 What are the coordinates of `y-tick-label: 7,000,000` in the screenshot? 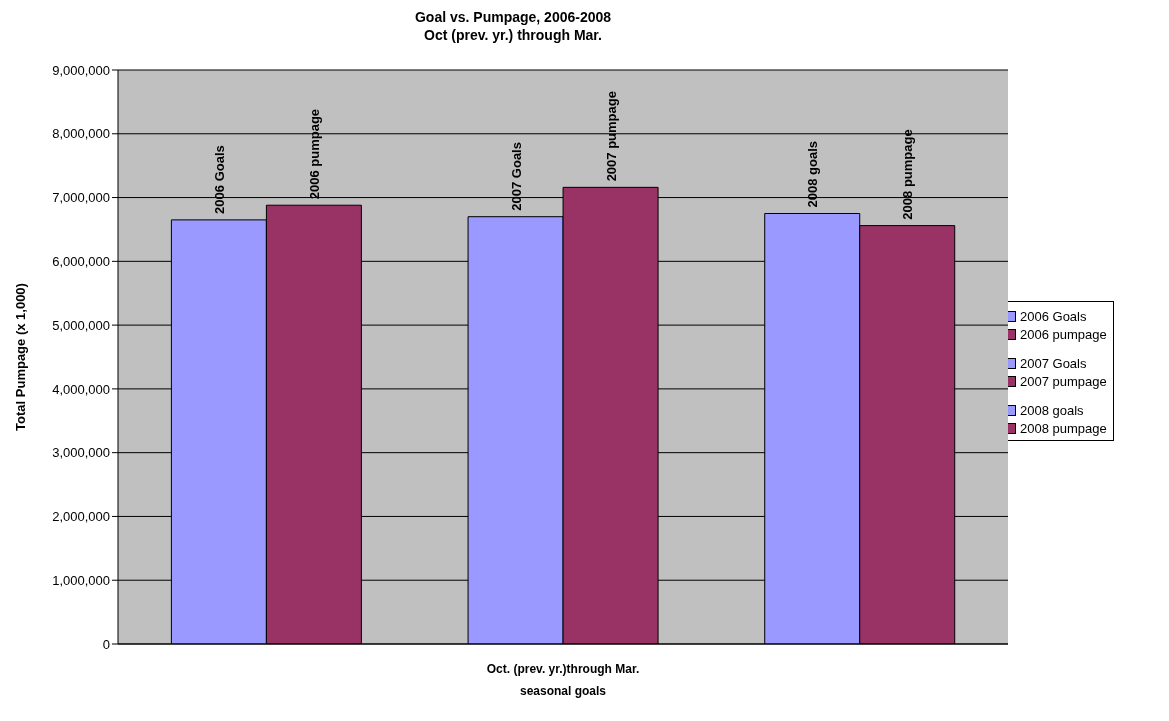 It's located at (81, 198).